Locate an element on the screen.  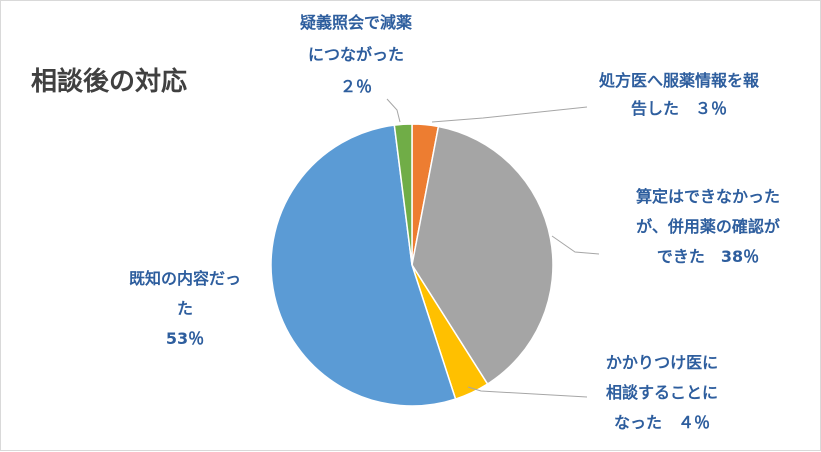
slice-label-line: 相談することに is located at coordinates (662, 392).